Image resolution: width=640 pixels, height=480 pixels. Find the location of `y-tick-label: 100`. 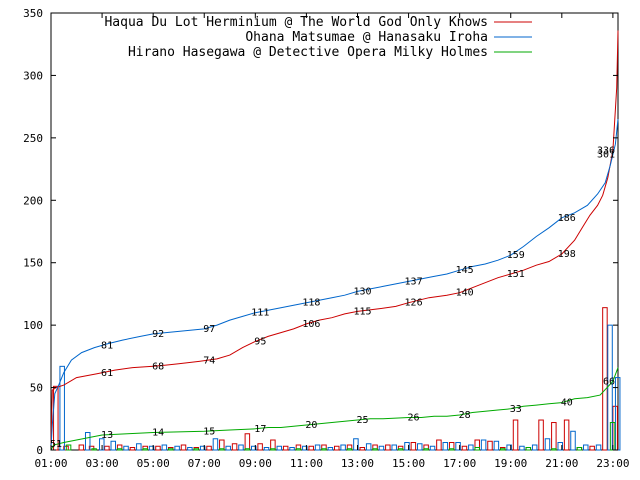

y-tick-label: 100 is located at coordinates (33, 325).